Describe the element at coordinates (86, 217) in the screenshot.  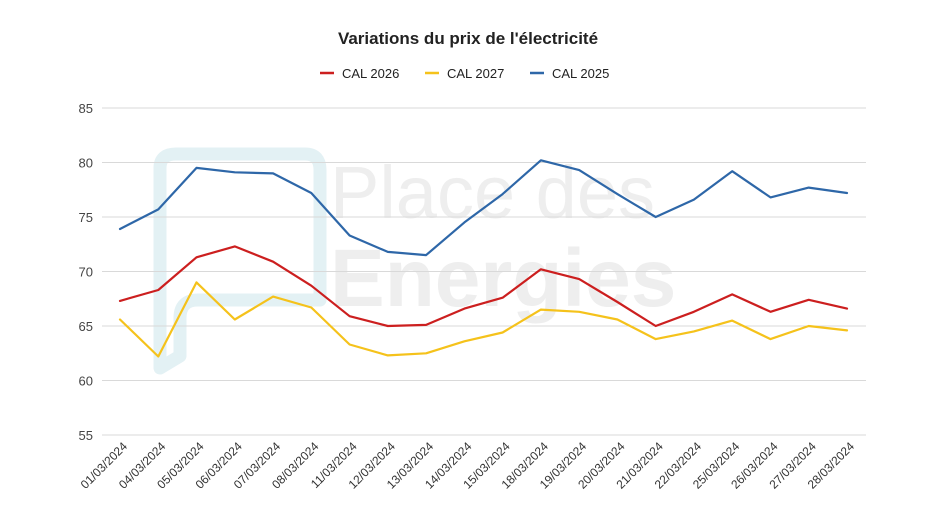
I see `y-tick-label: 75` at that location.